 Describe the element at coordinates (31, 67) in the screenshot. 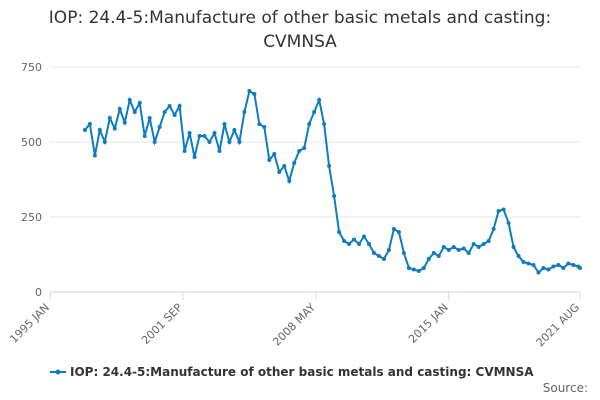

I see `y-tick-label: 750` at that location.